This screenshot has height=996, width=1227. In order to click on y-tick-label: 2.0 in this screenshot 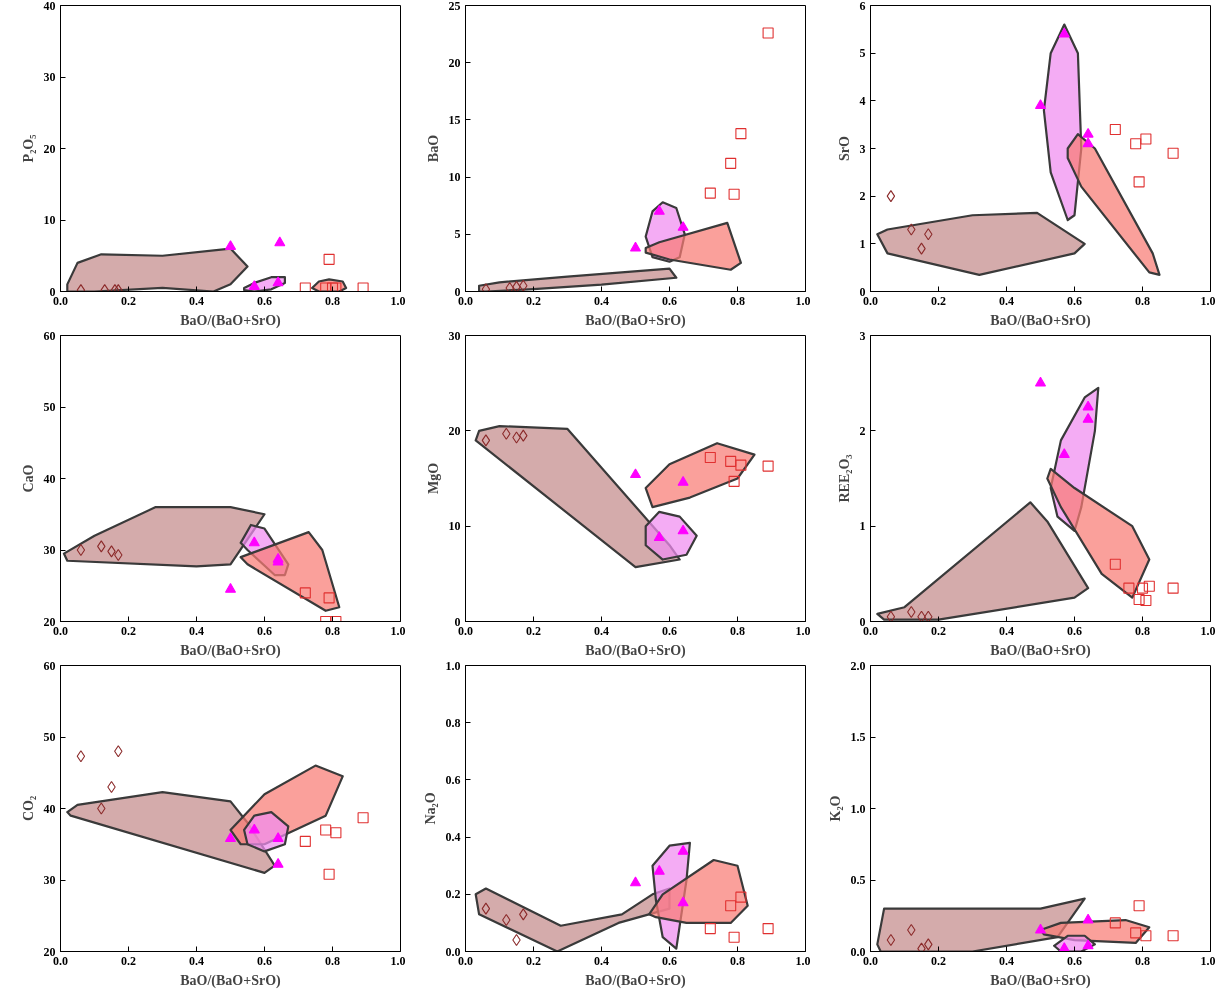, I will do `click(858, 665)`.